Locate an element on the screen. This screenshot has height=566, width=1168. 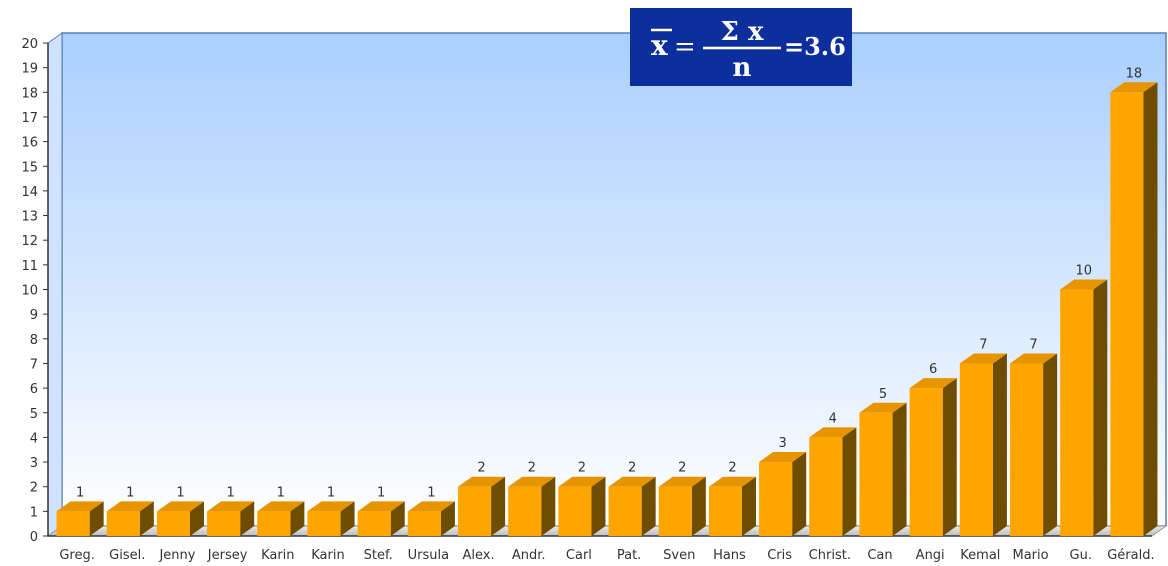
y-tick-label: 1 is located at coordinates (34, 512).